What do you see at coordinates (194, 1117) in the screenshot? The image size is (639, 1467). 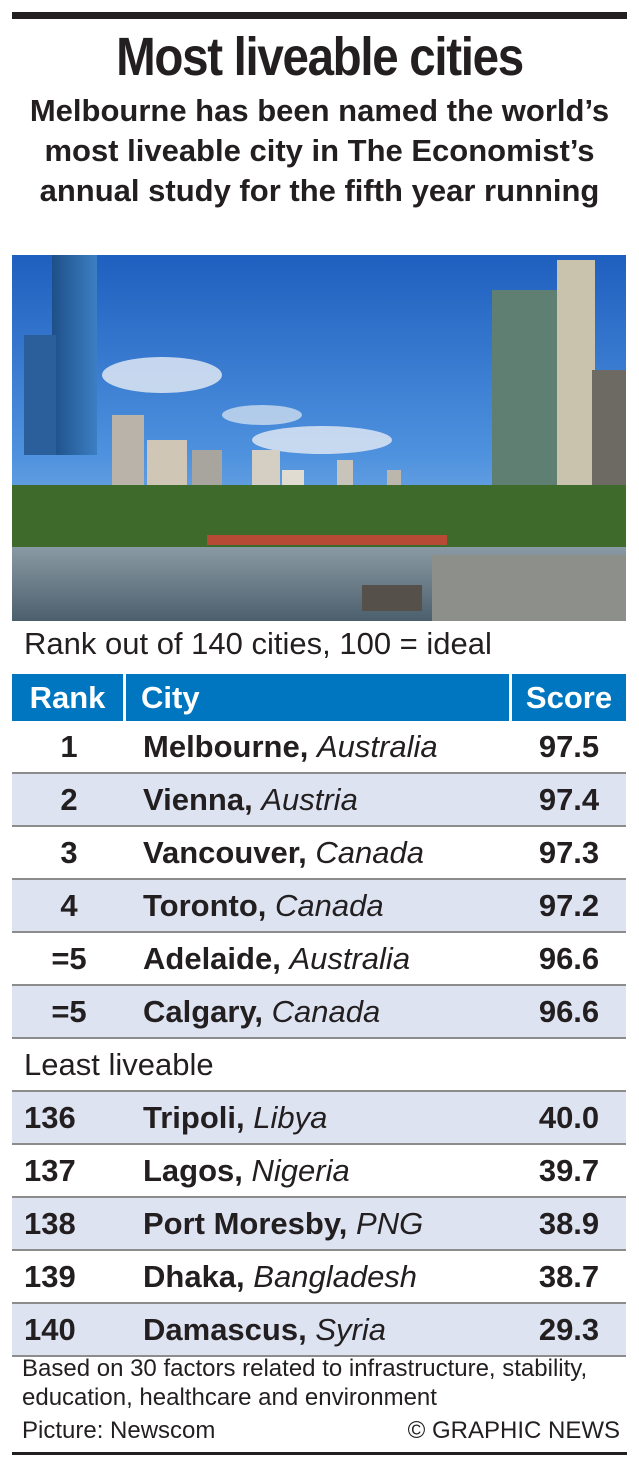 I see `city-name: Tripoli,` at bounding box center [194, 1117].